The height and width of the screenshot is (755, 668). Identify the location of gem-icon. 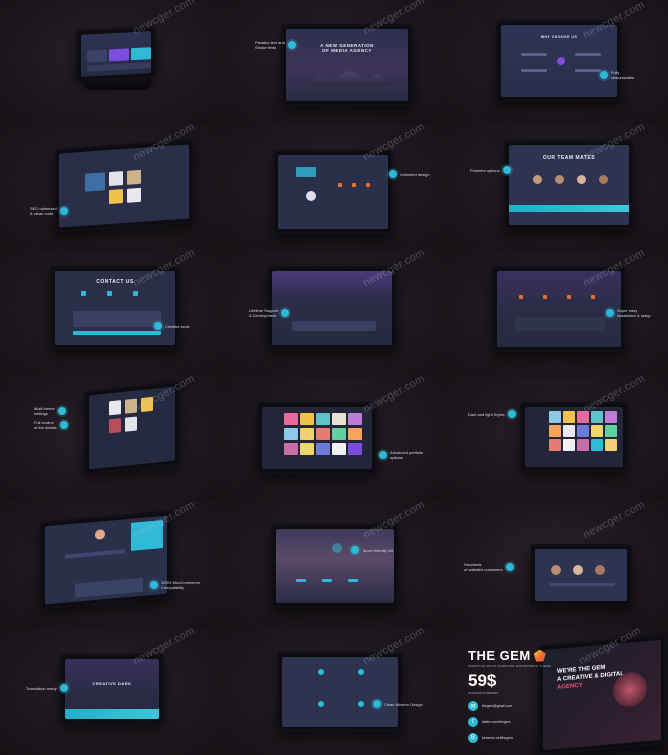
(539, 655).